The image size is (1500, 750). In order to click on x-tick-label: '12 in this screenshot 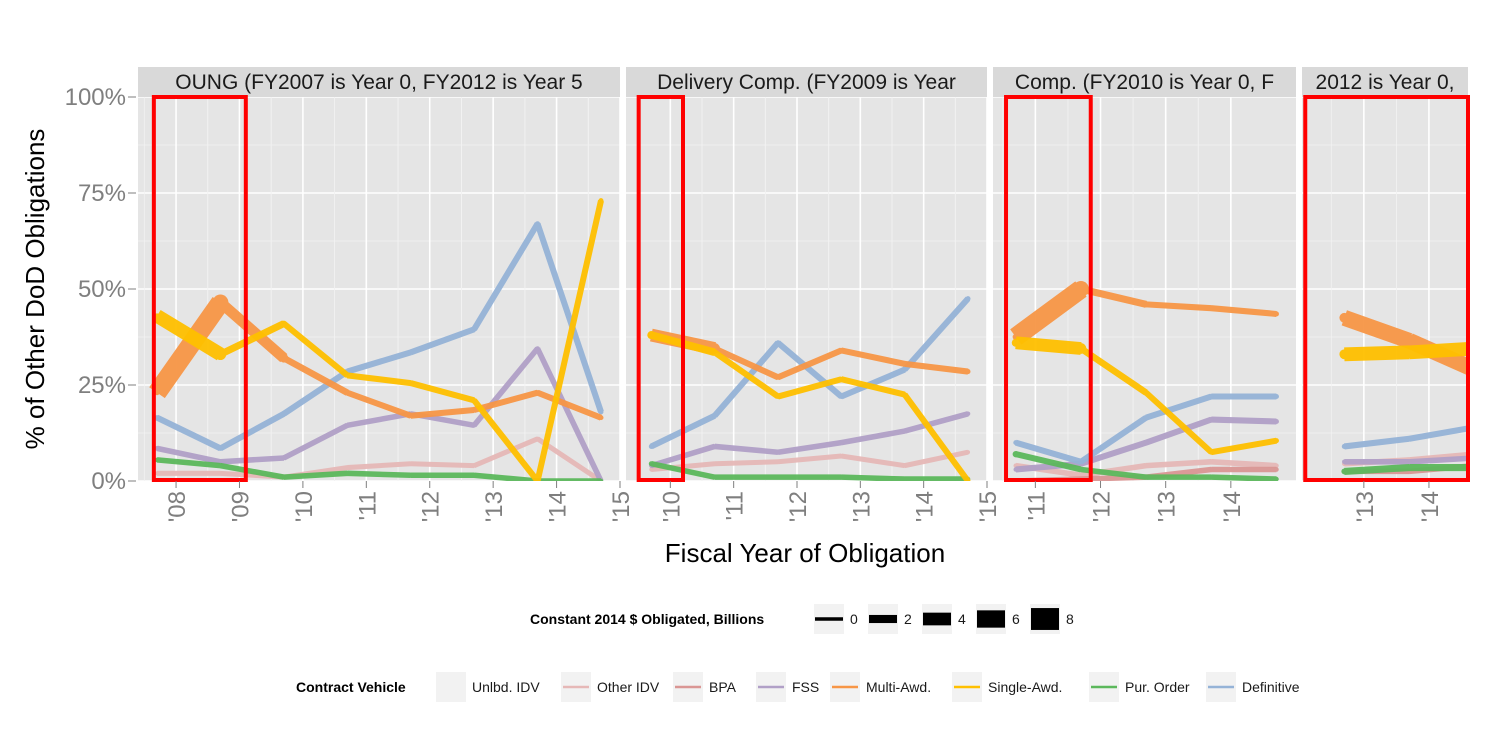, I will do `click(431, 506)`.